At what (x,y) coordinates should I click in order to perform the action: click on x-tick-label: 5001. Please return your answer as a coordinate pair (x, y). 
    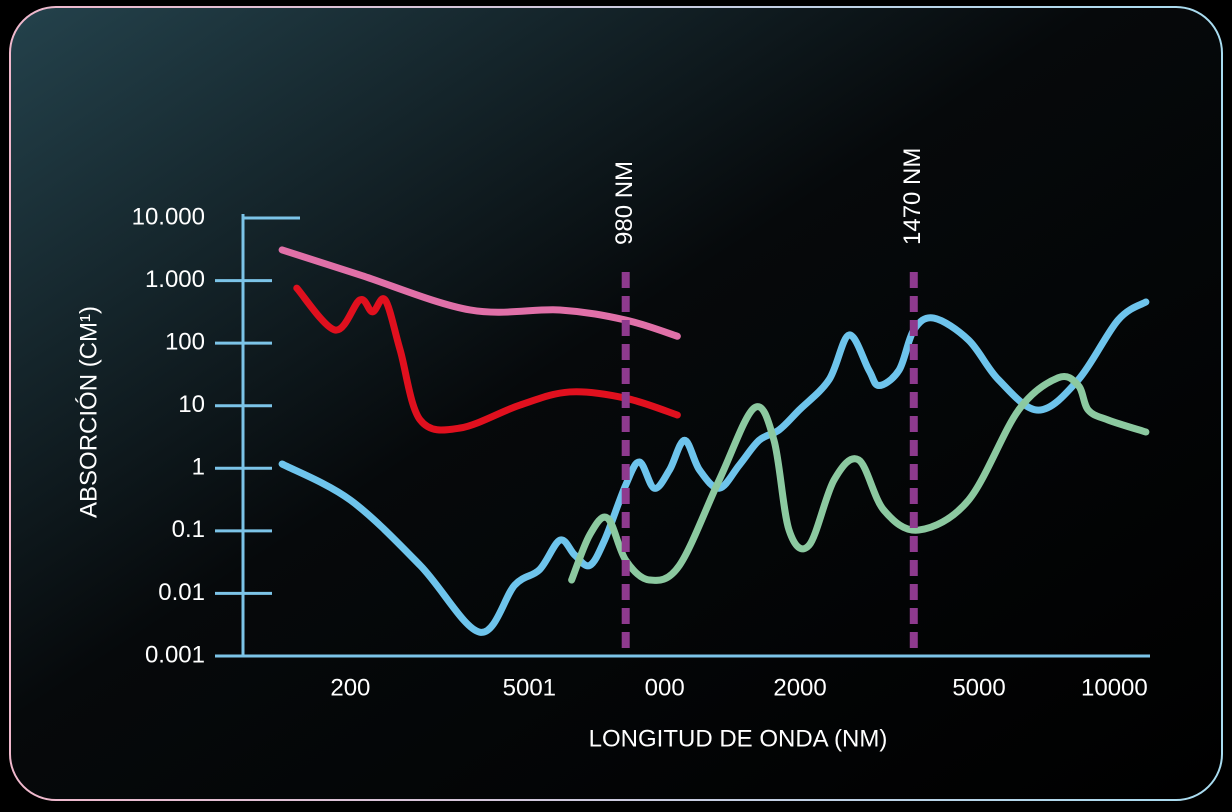
    Looking at the image, I should click on (529, 687).